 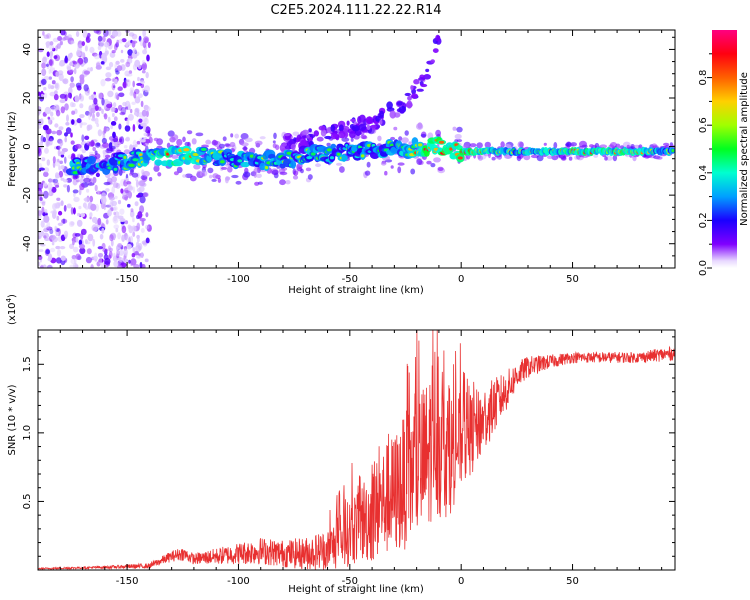 I want to click on x-tick-label: -50, so click(x=350, y=279).